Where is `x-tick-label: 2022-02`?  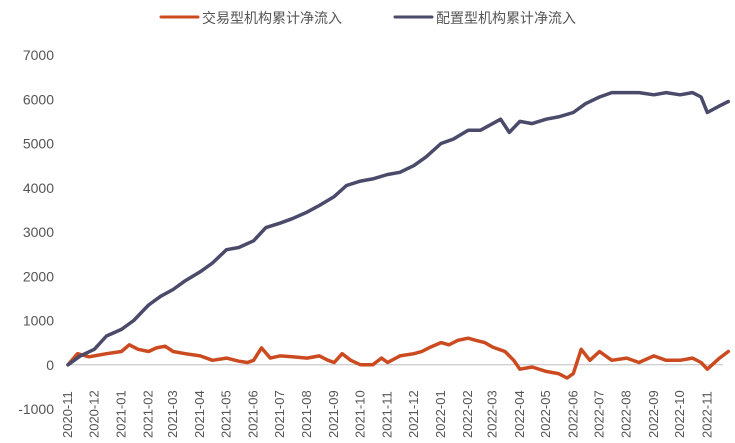 x-tick-label: 2022-02 is located at coordinates (467, 414).